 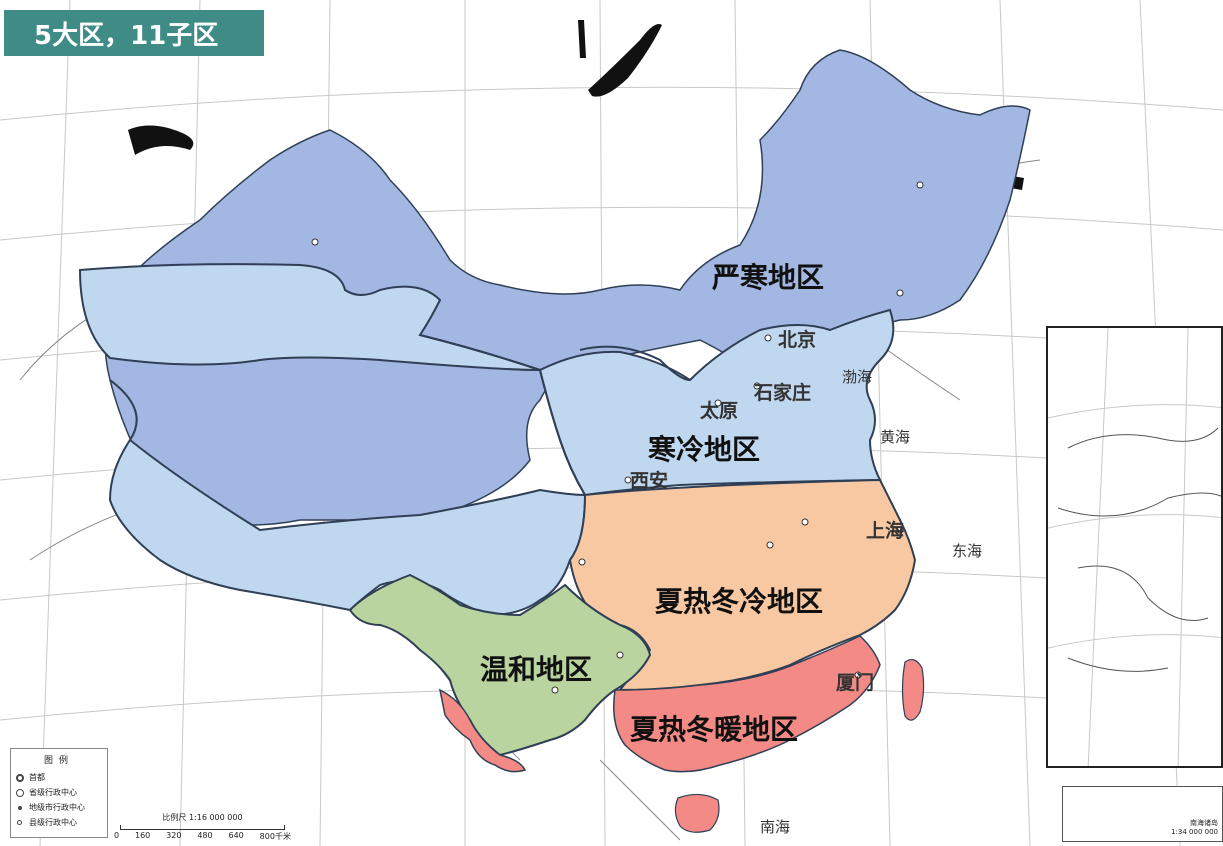 What do you see at coordinates (536, 669) in the screenshot?
I see `label-mild: 温和地区` at bounding box center [536, 669].